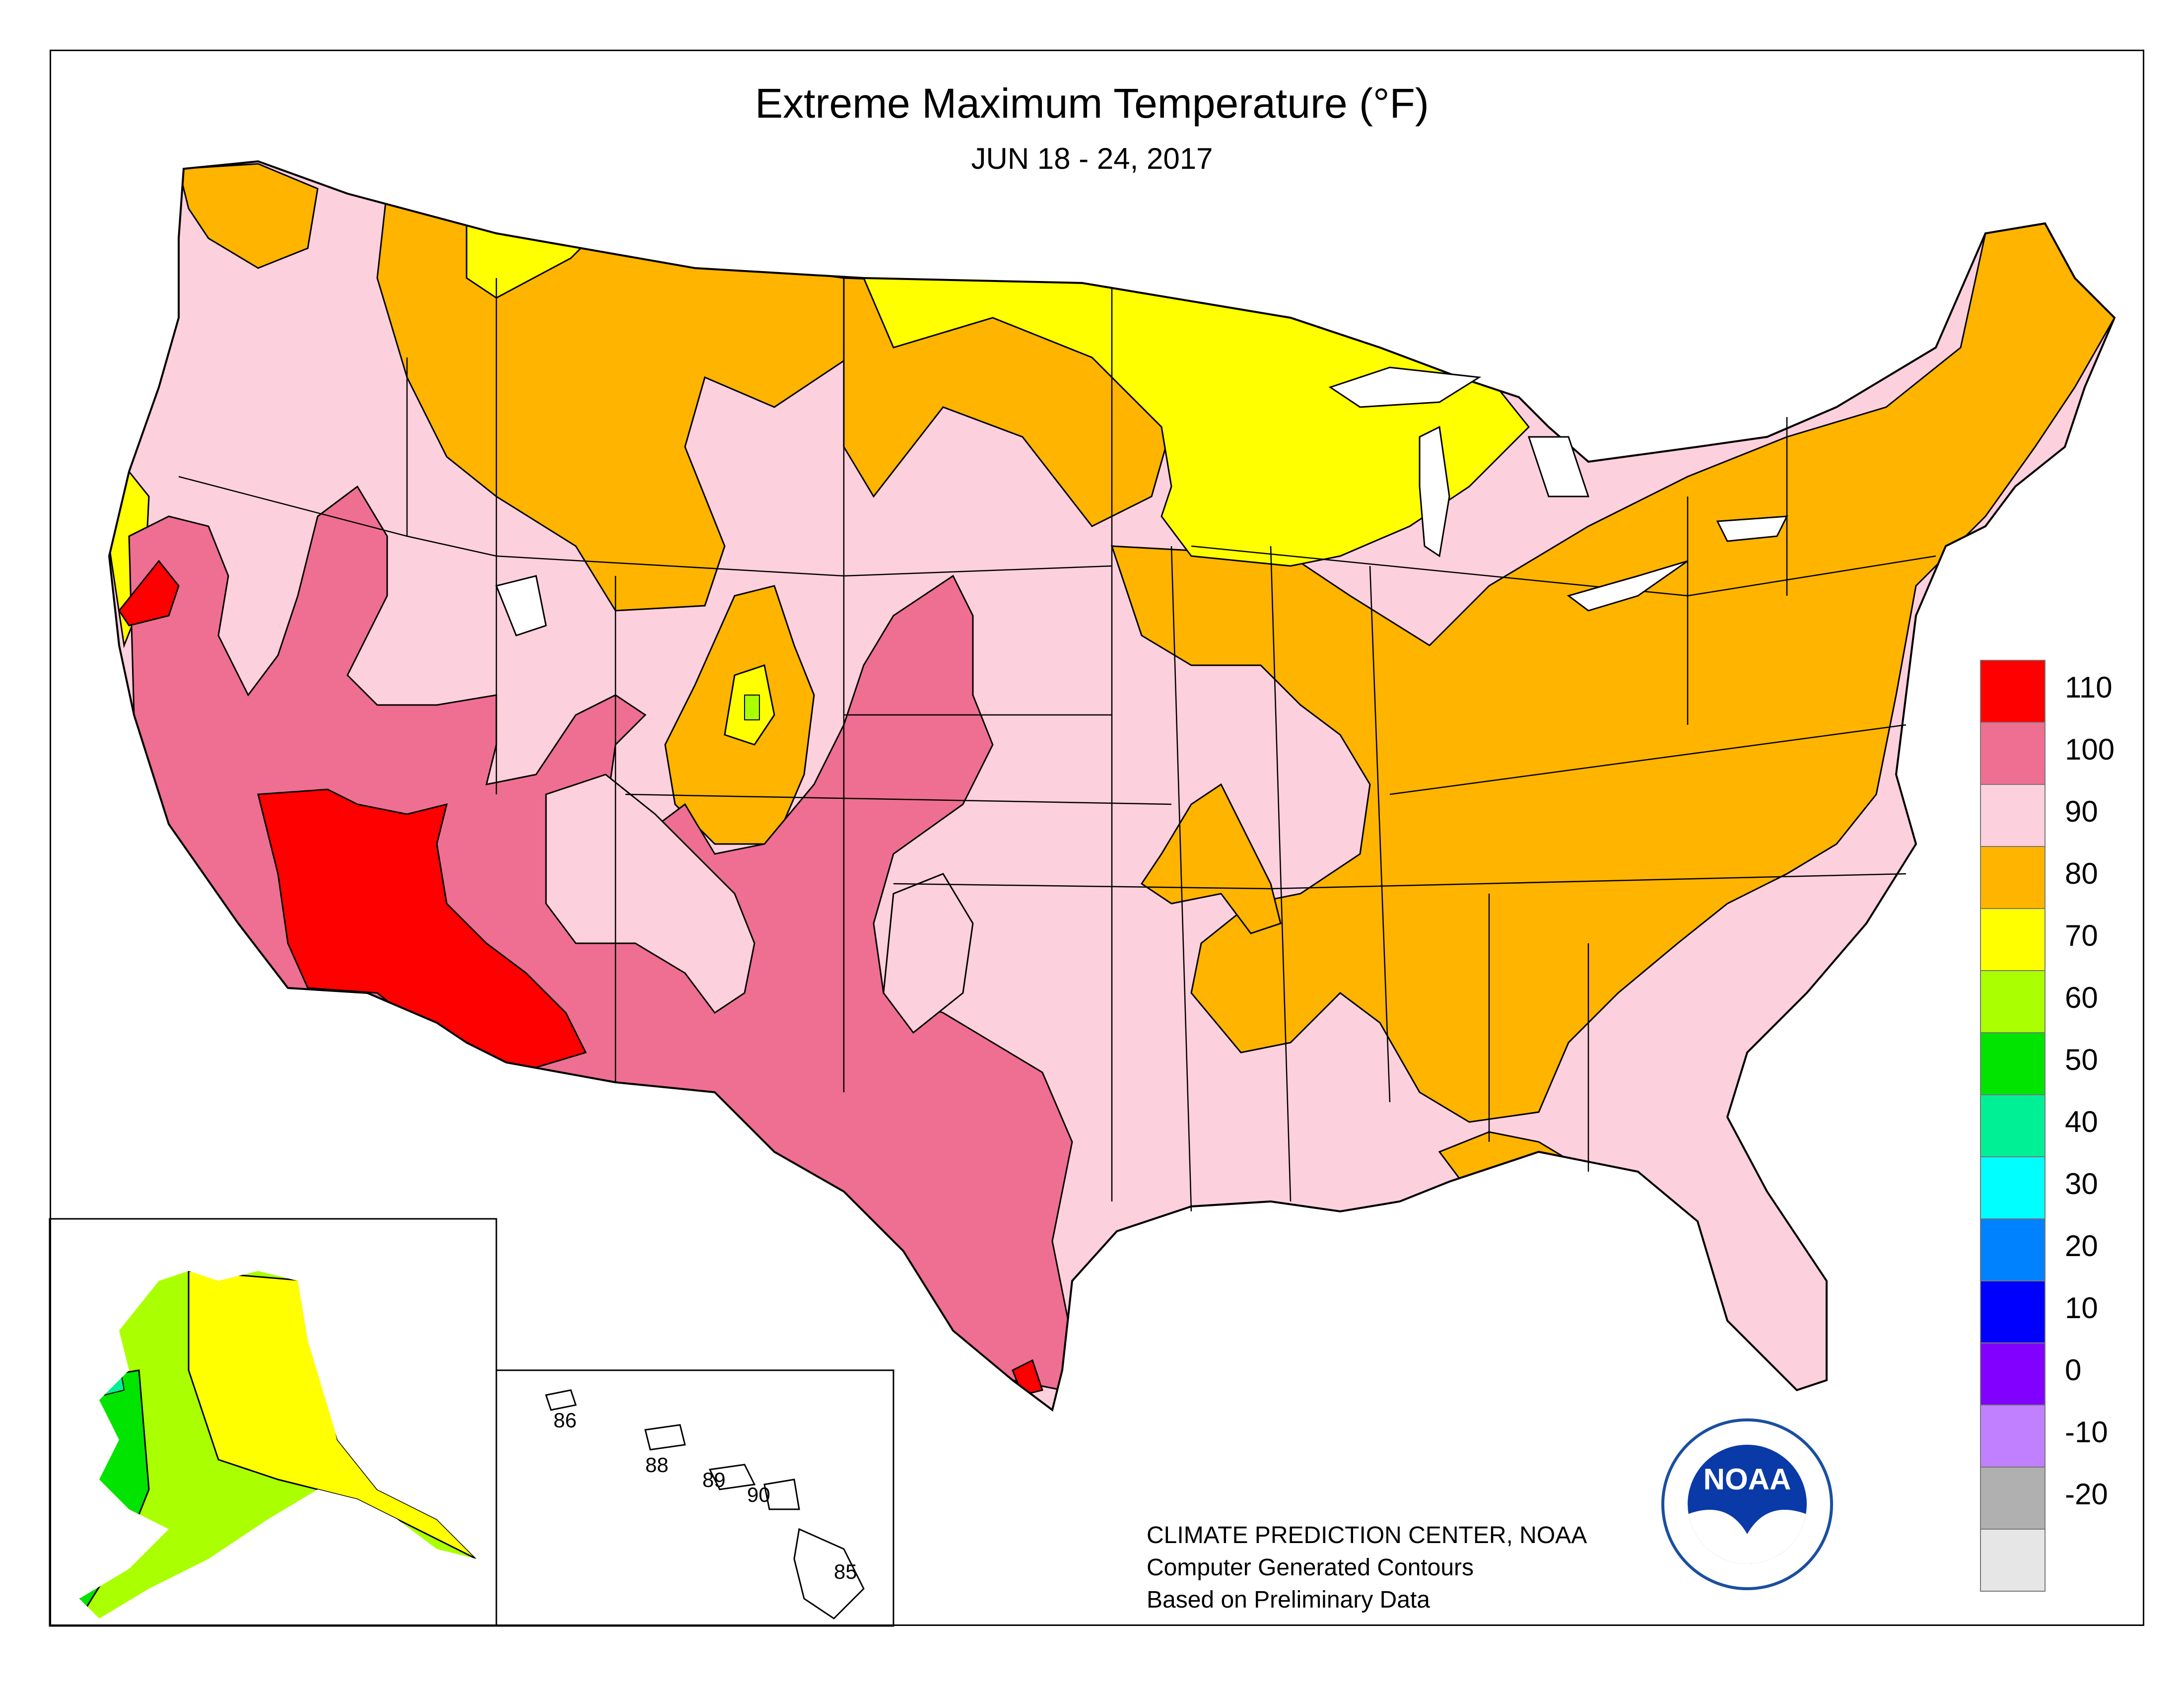 The height and width of the screenshot is (1688, 2184). Describe the element at coordinates (657, 1465) in the screenshot. I see `hawaii-value-2: 88` at that location.